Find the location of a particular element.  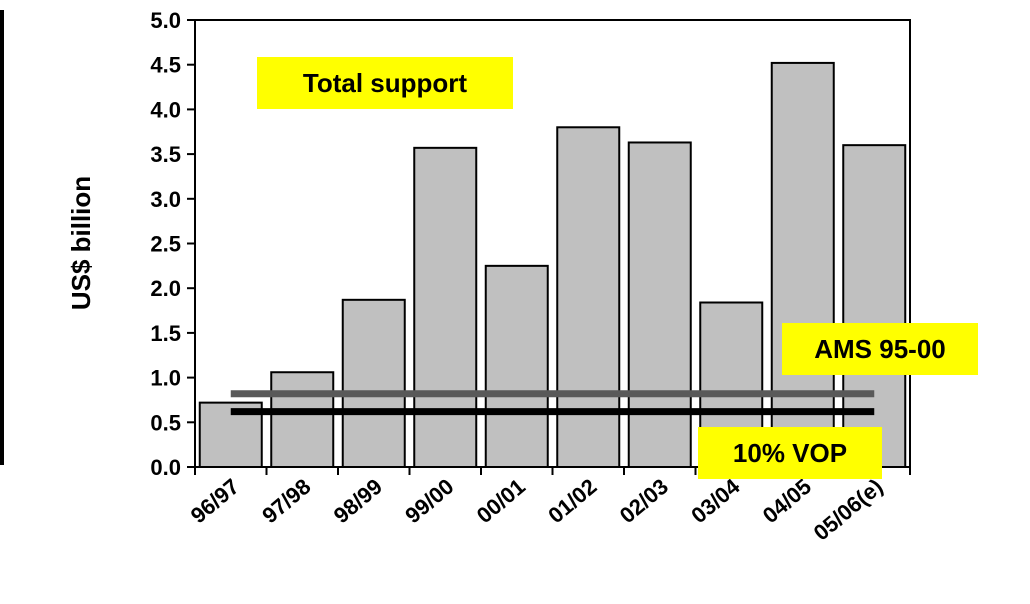

x-tick-label: 04/05 is located at coordinates (787, 501).